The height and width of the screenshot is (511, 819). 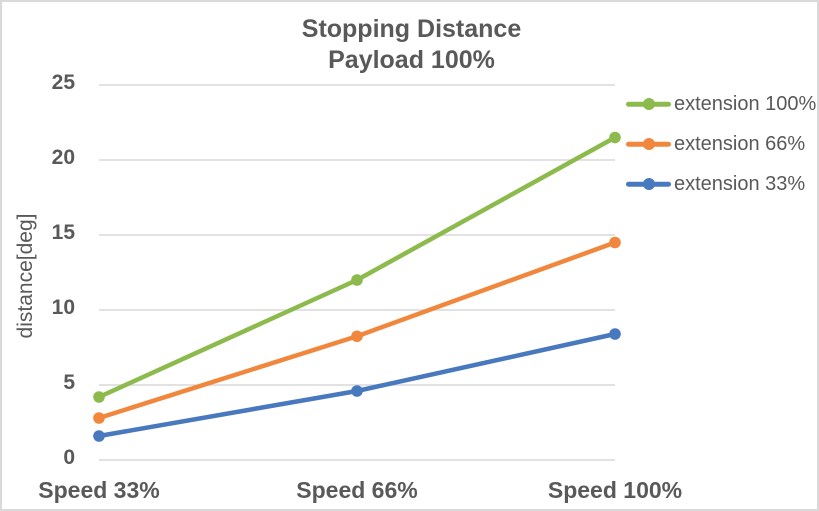 What do you see at coordinates (357, 336) in the screenshot?
I see `data-point-extension-66--1` at bounding box center [357, 336].